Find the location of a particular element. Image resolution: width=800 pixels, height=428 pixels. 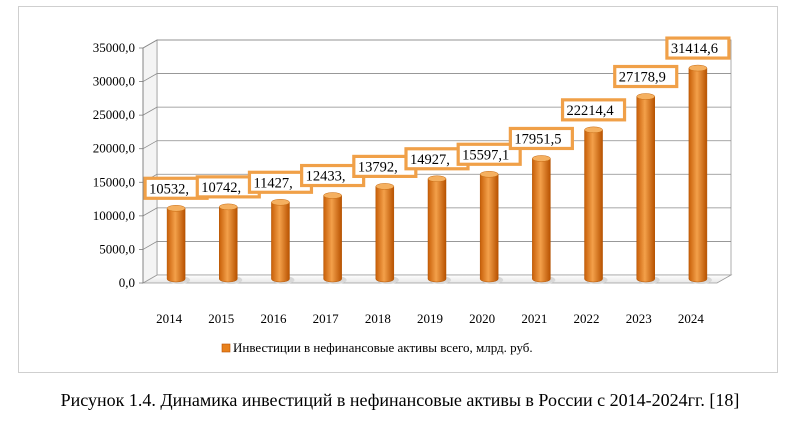

x-tick-label: 2014 is located at coordinates (169, 318).